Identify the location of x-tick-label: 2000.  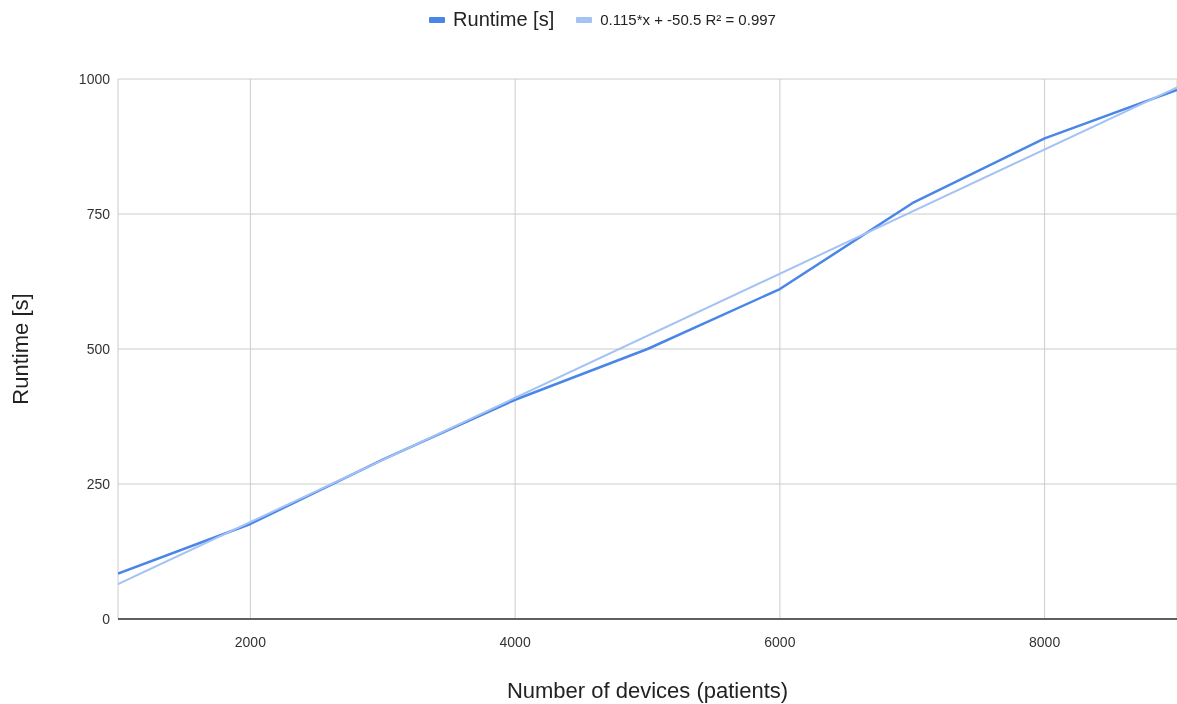
(250, 641).